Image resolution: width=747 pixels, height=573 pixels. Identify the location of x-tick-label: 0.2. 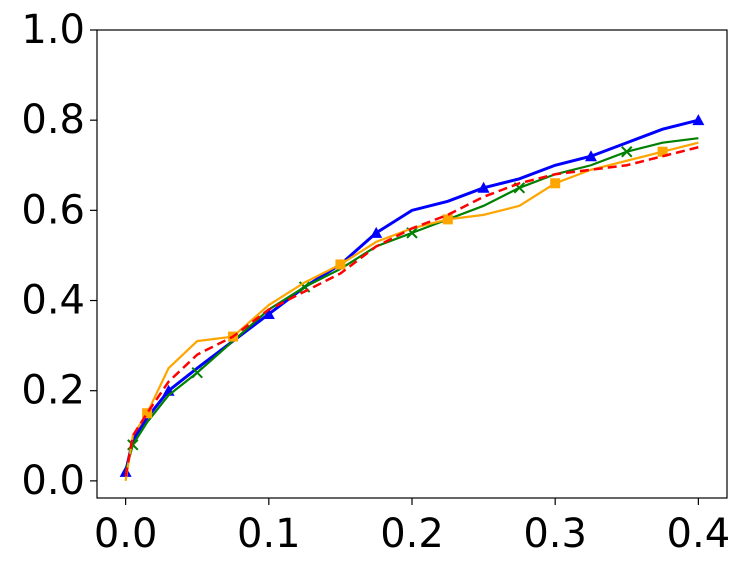
(412, 534).